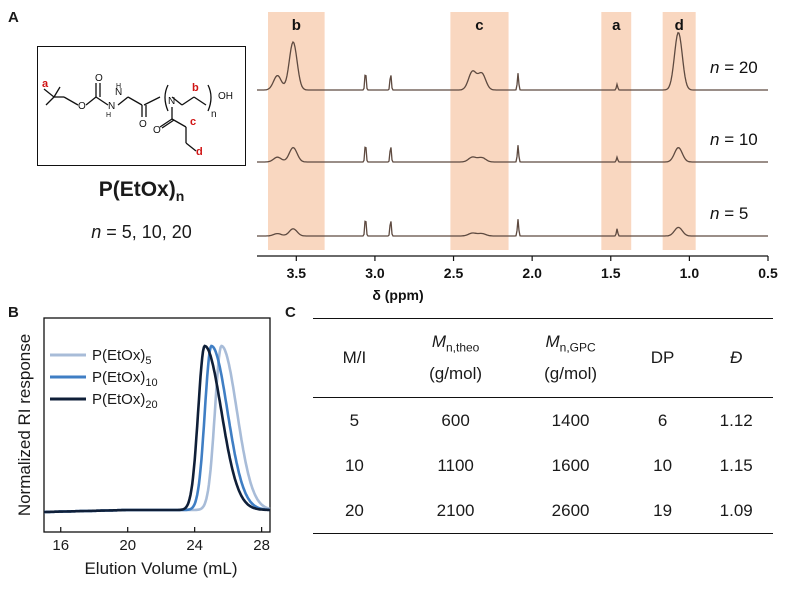  I want to click on table-row: 20 2100 2600 19 1.09, so click(543, 511).